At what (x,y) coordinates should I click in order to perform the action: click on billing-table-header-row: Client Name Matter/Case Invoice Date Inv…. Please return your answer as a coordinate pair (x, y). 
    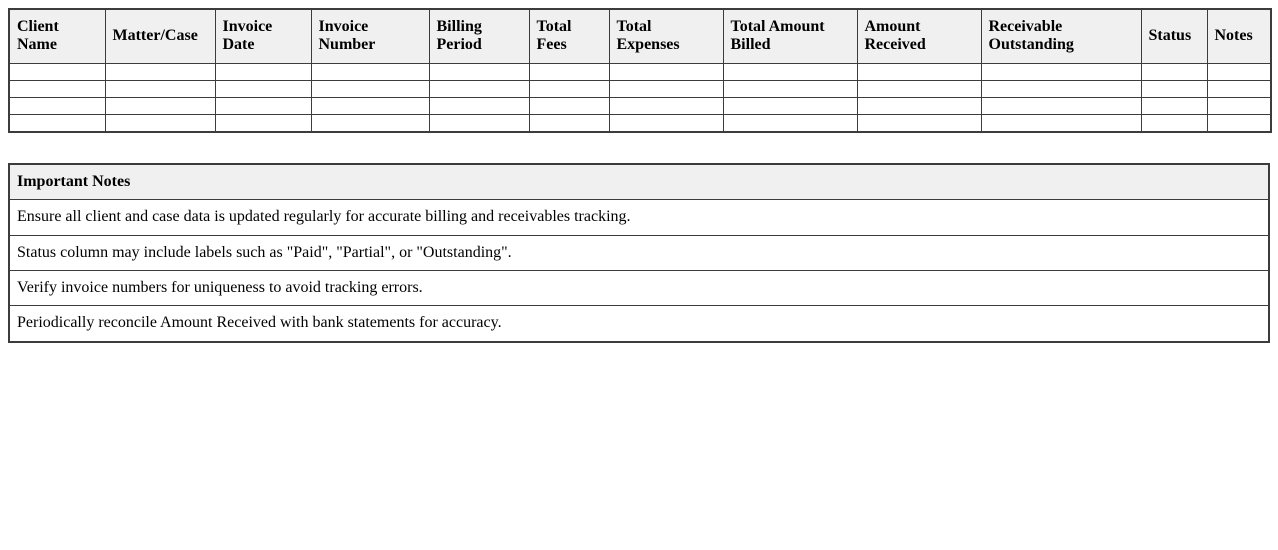
    Looking at the image, I should click on (640, 36).